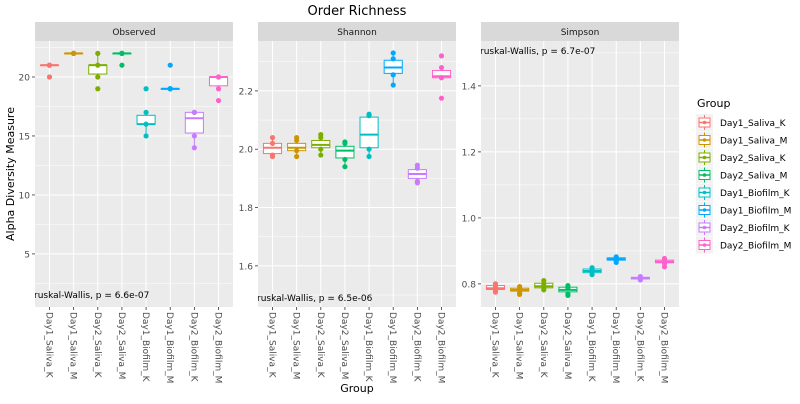  Describe the element at coordinates (25, 78) in the screenshot. I see `y-tick-label: 20` at that location.